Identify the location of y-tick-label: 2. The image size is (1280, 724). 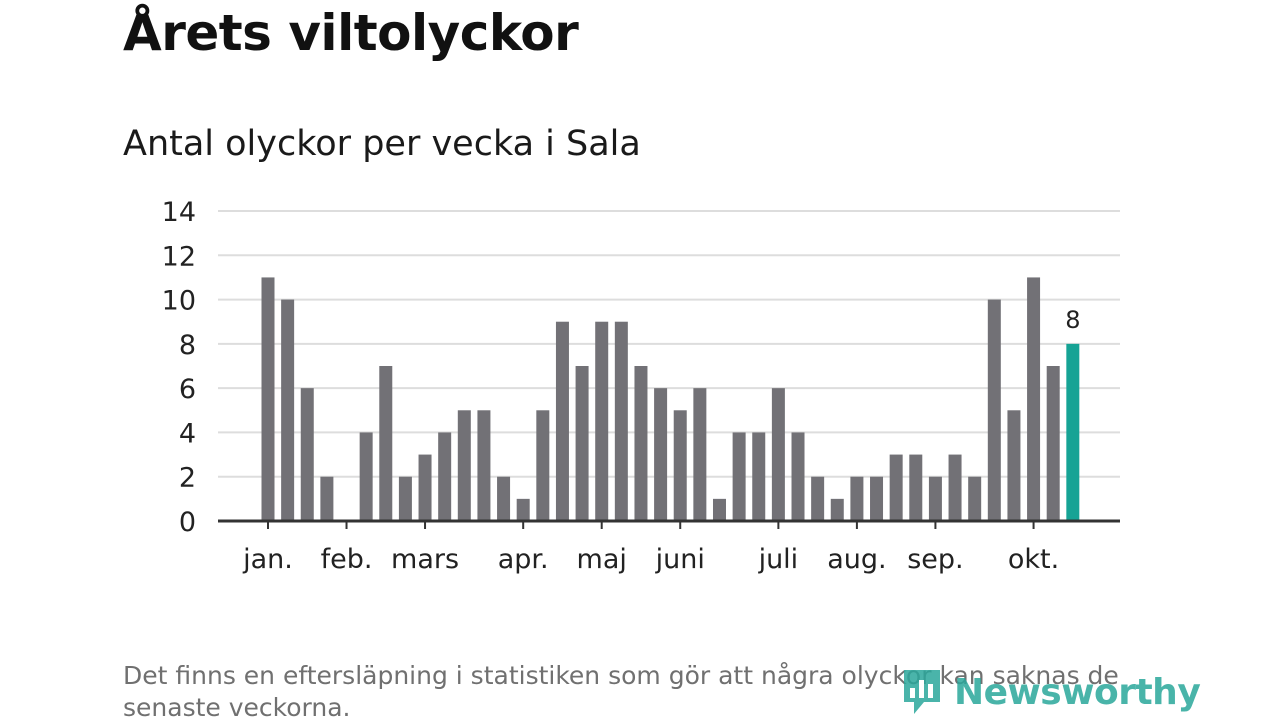
(187, 478).